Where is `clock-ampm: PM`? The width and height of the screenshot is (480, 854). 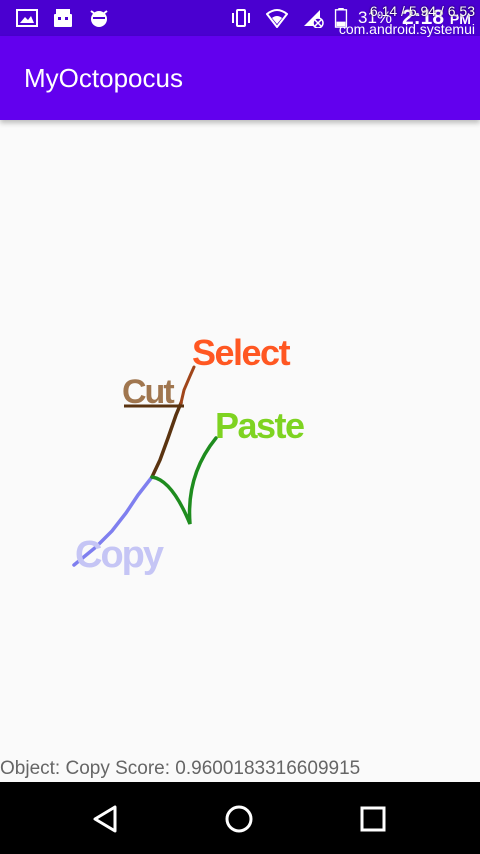
clock-ampm: PM is located at coordinates (460, 19).